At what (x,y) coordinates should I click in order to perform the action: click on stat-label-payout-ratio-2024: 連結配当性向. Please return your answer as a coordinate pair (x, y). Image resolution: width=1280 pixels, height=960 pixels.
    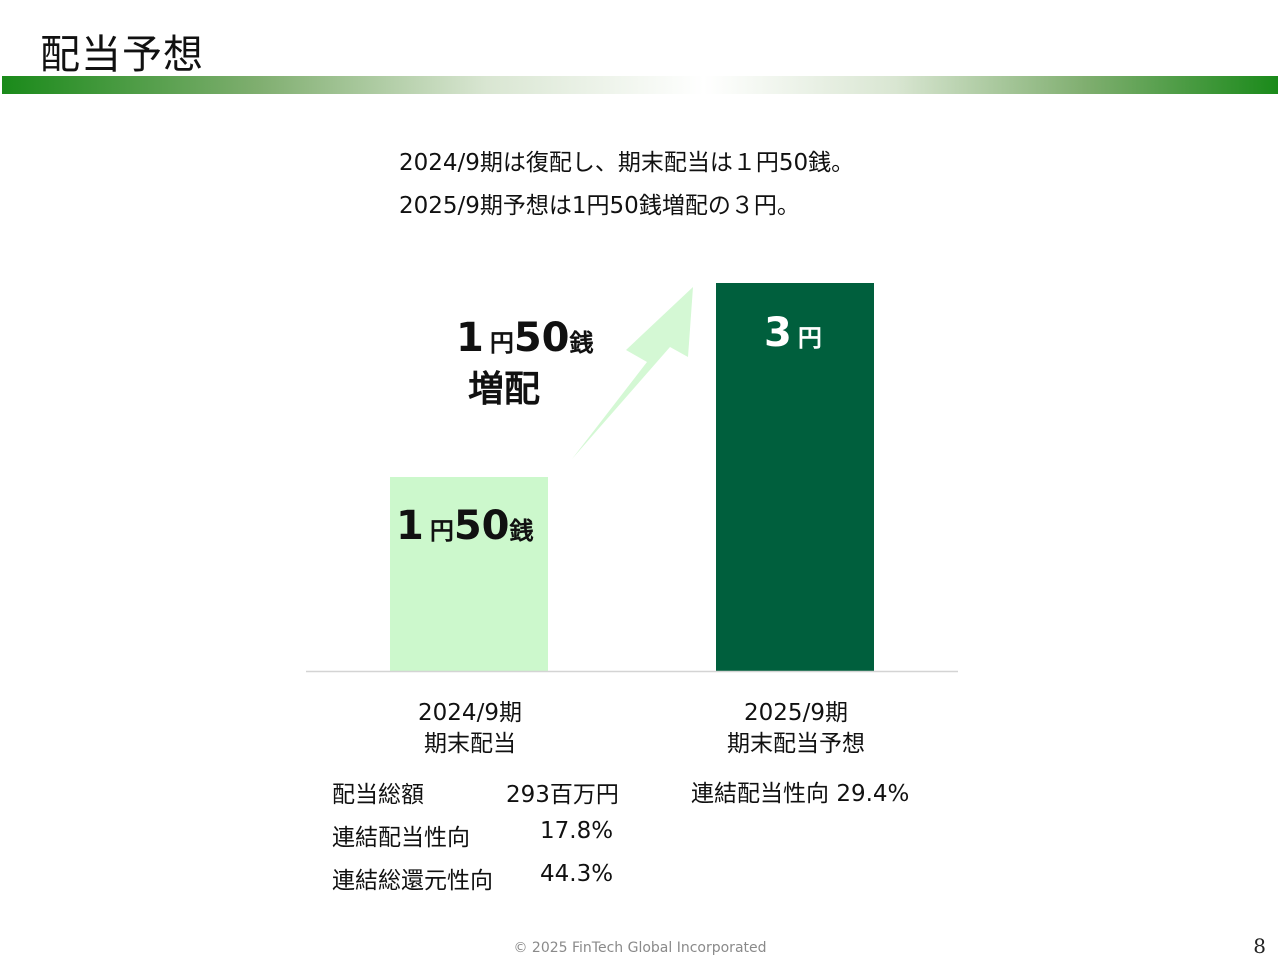
    Looking at the image, I should click on (401, 838).